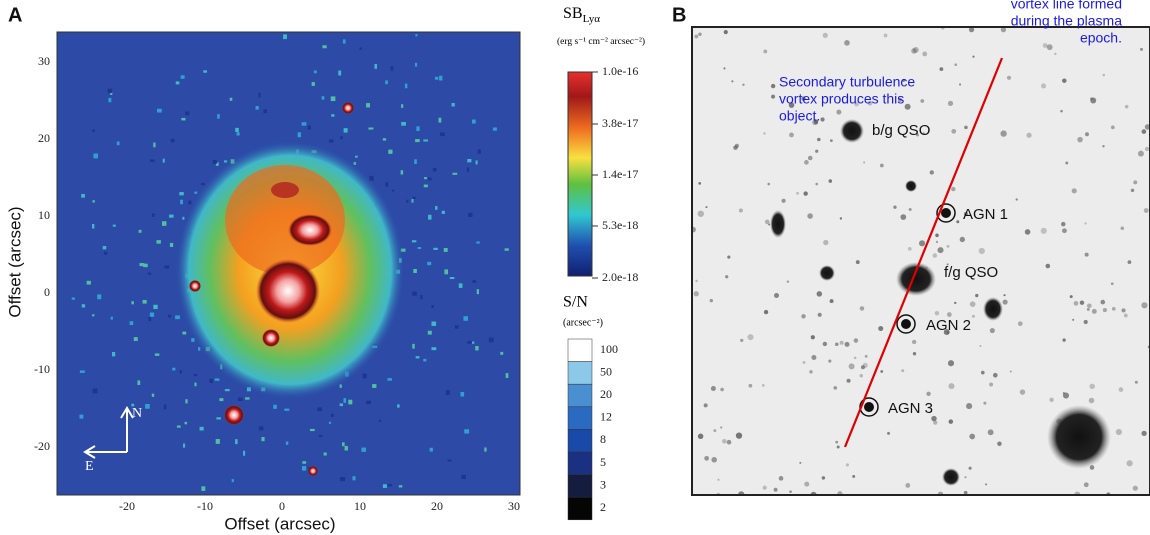 This screenshot has width=1150, height=535. I want to click on sn-label: 8, so click(603, 439).